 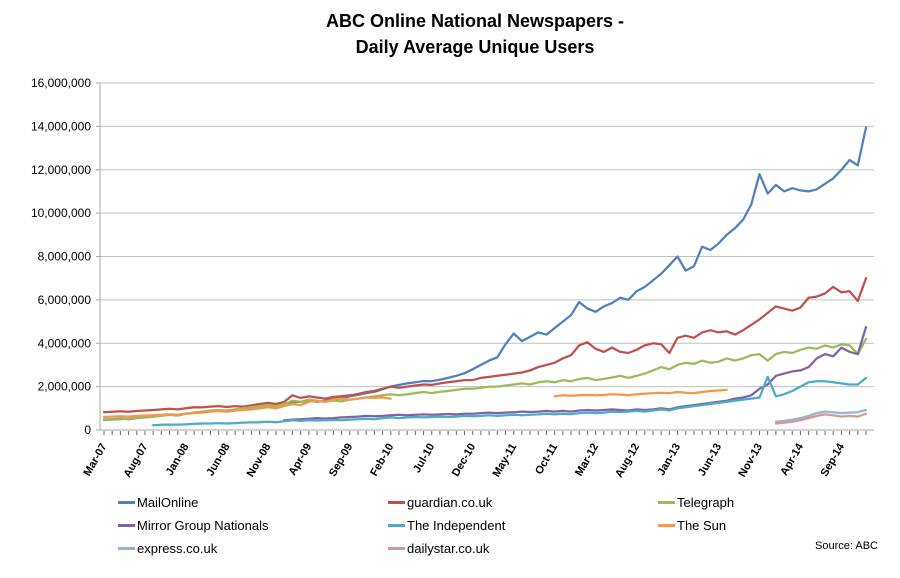 What do you see at coordinates (450, 502) in the screenshot?
I see `legend-label-guardian-co-uk: guardian.co.uk` at bounding box center [450, 502].